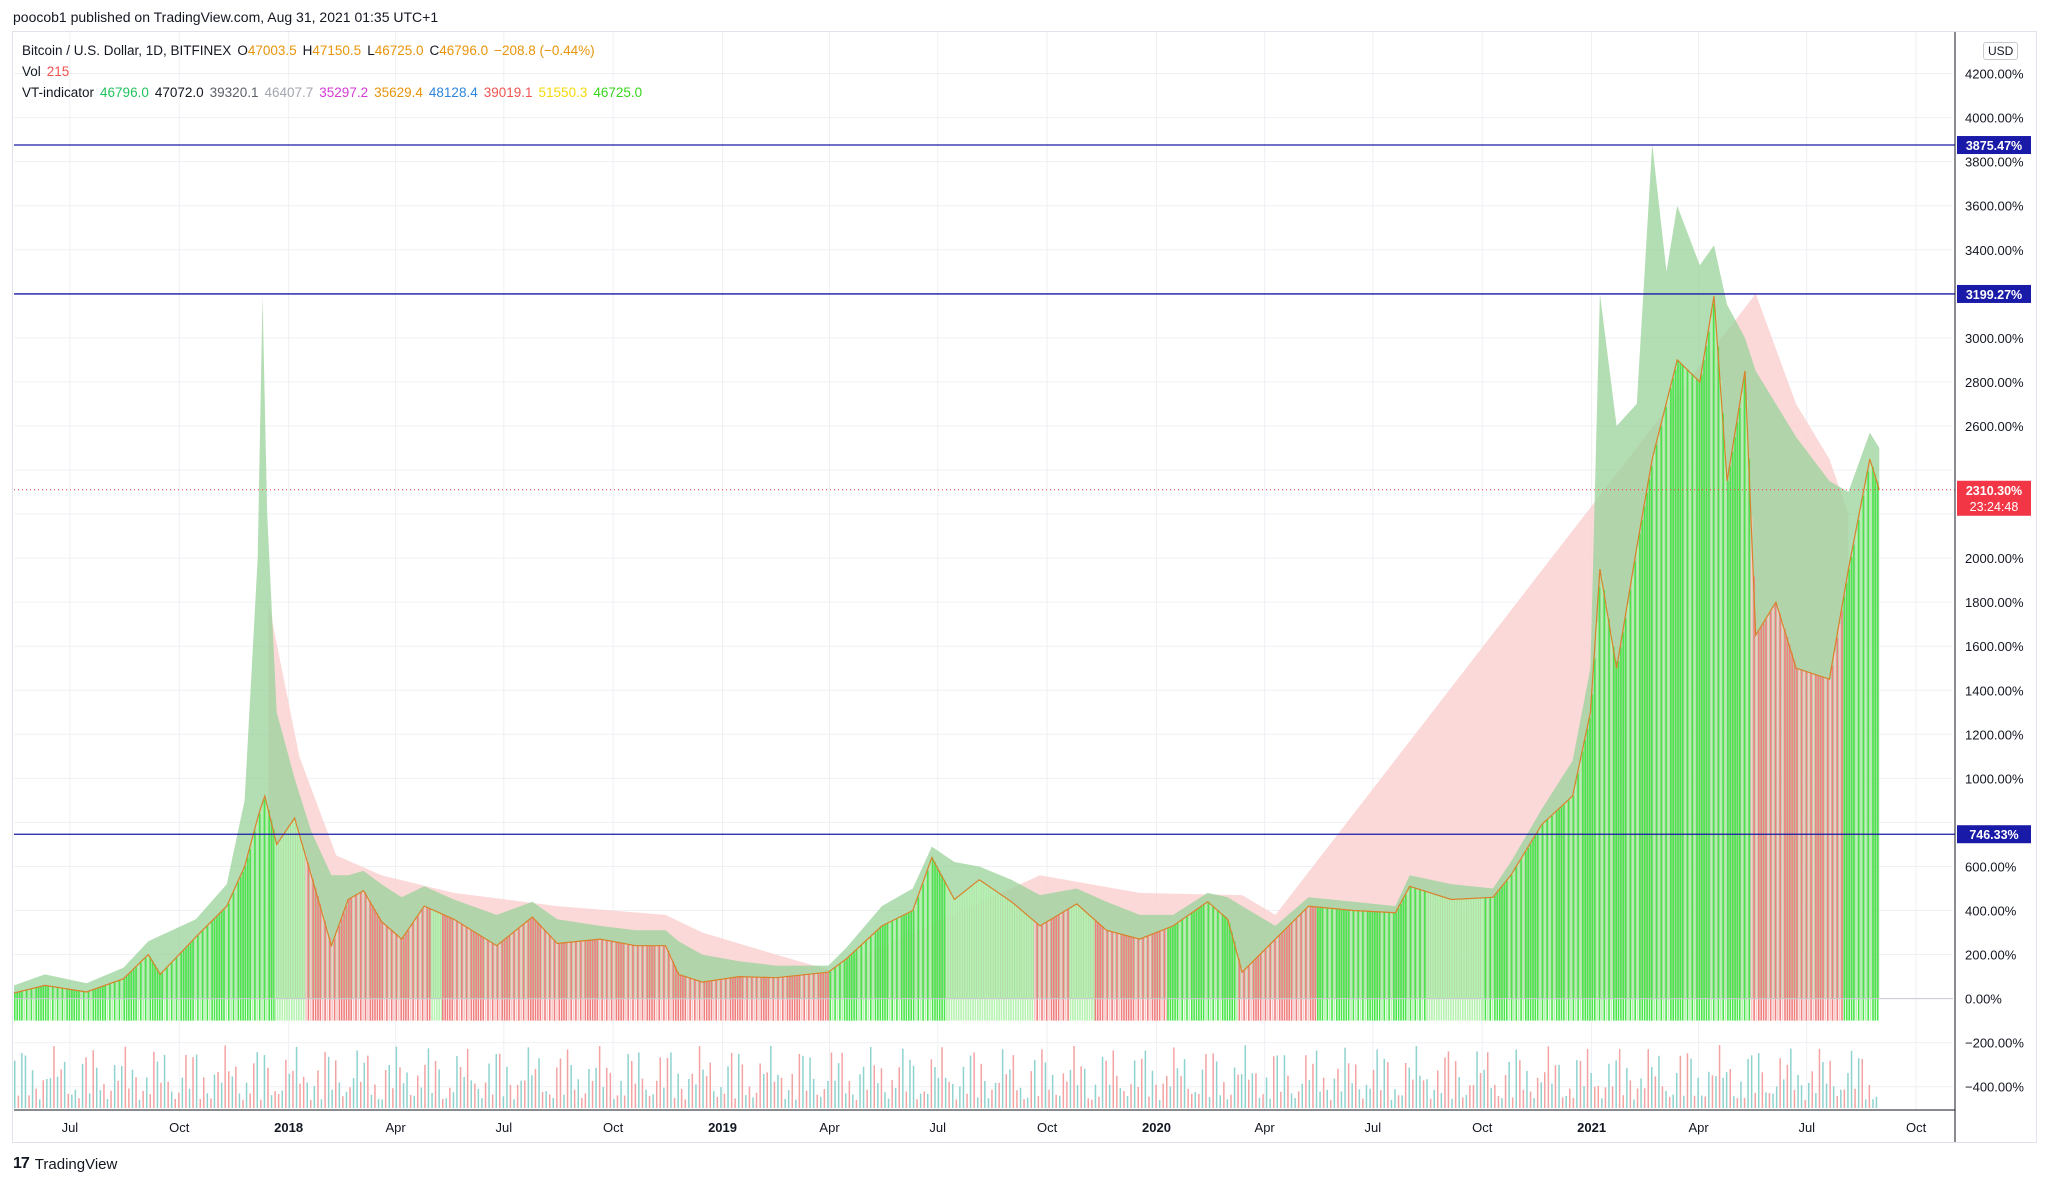  Describe the element at coordinates (124, 92) in the screenshot. I see `legend-vt-value-1: 46796.0` at that location.